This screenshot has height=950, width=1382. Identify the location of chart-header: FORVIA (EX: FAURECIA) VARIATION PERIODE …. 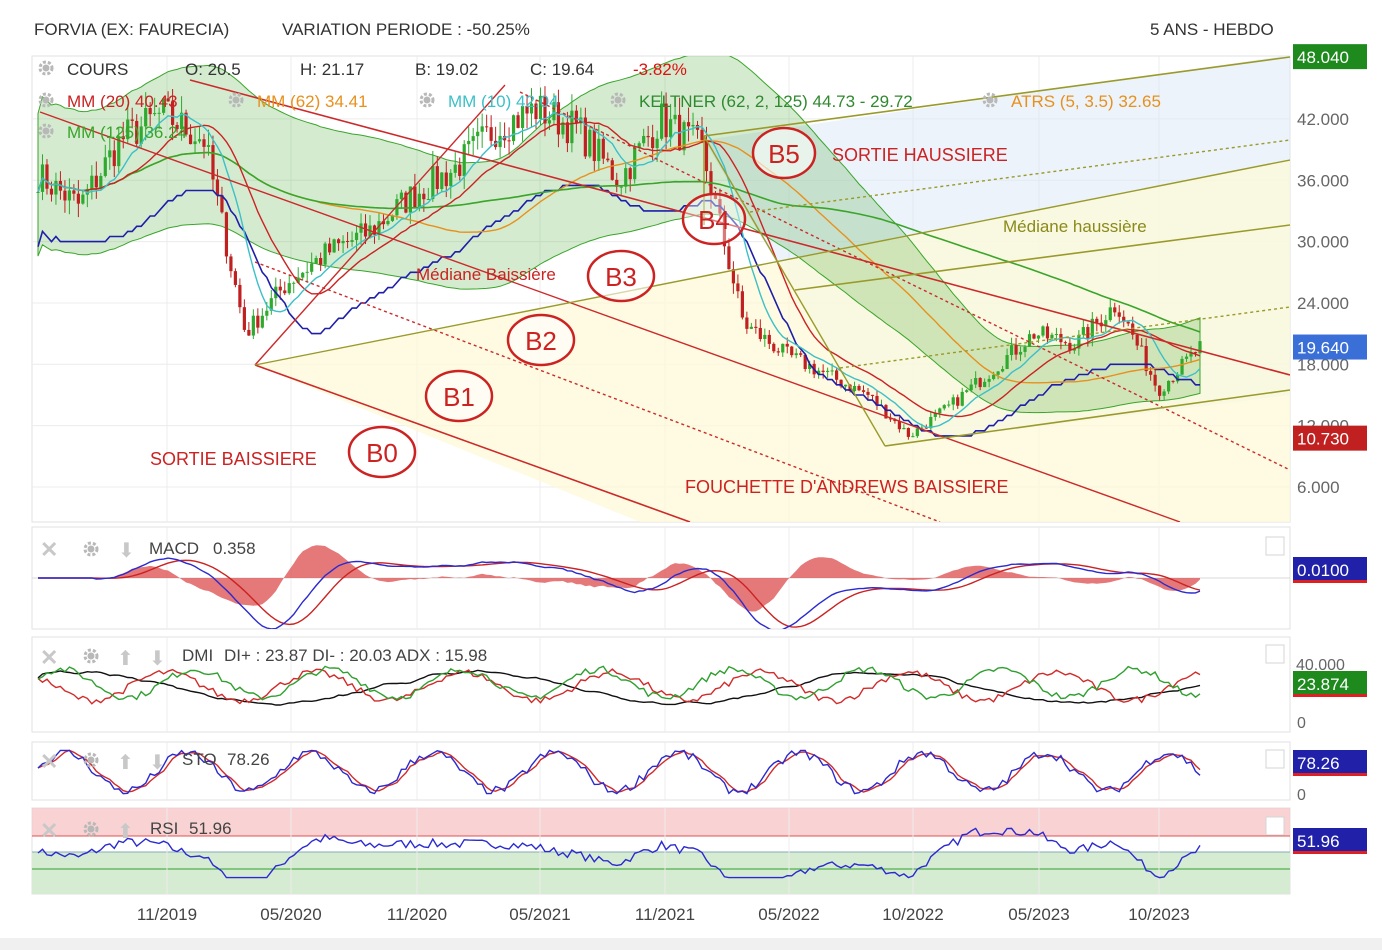
(691, 28).